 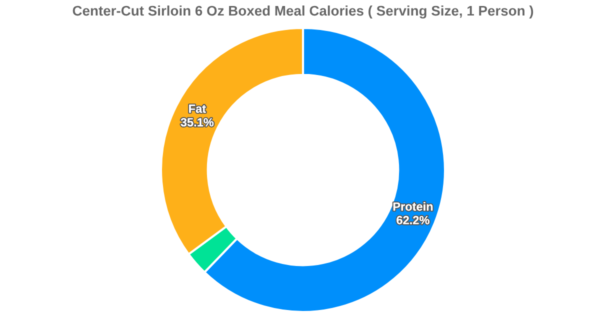 I want to click on slice-label: Fat, so click(x=197, y=108).